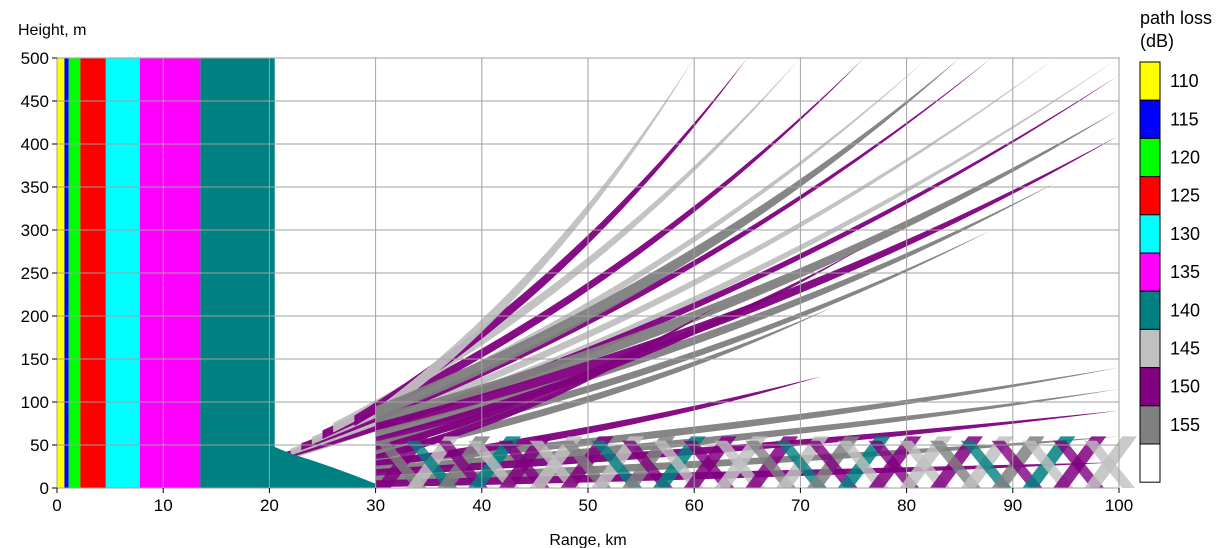 This screenshot has height=548, width=1225. What do you see at coordinates (163, 505) in the screenshot?
I see `x-tick-label: 10` at bounding box center [163, 505].